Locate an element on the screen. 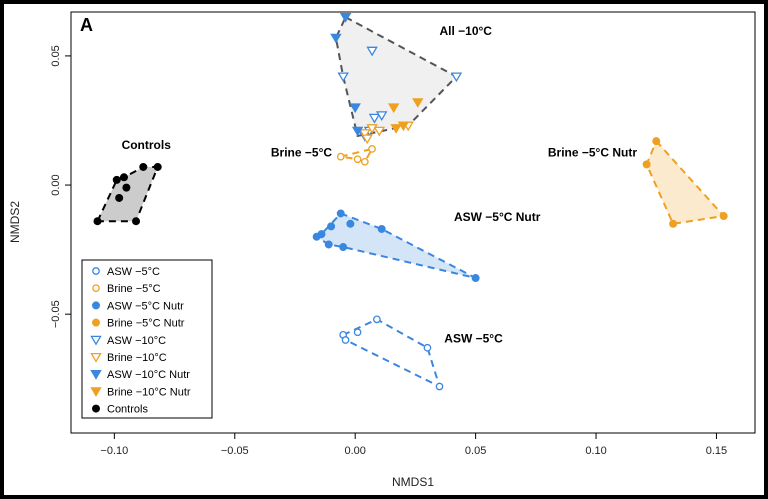 The width and height of the screenshot is (768, 499). legend-marker-brine-m5c-nutr is located at coordinates (96, 322).